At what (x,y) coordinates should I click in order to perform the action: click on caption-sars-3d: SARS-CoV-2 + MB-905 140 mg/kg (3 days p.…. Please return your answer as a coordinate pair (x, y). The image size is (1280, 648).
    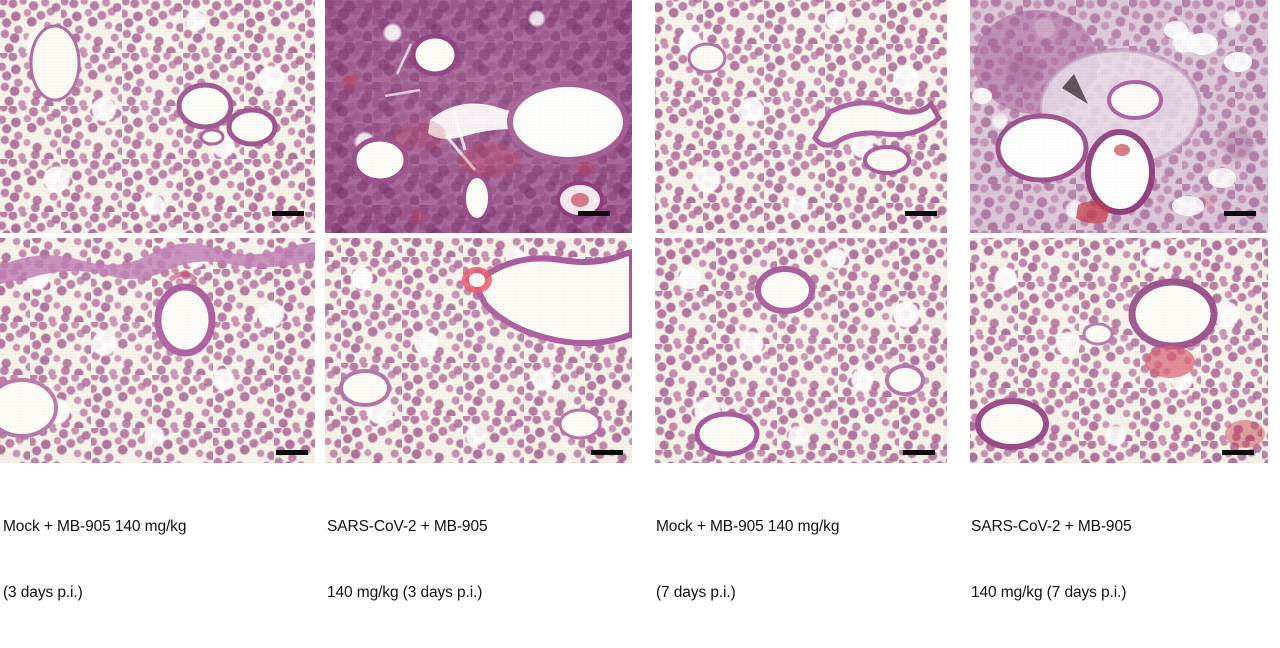
    Looking at the image, I should click on (407, 560).